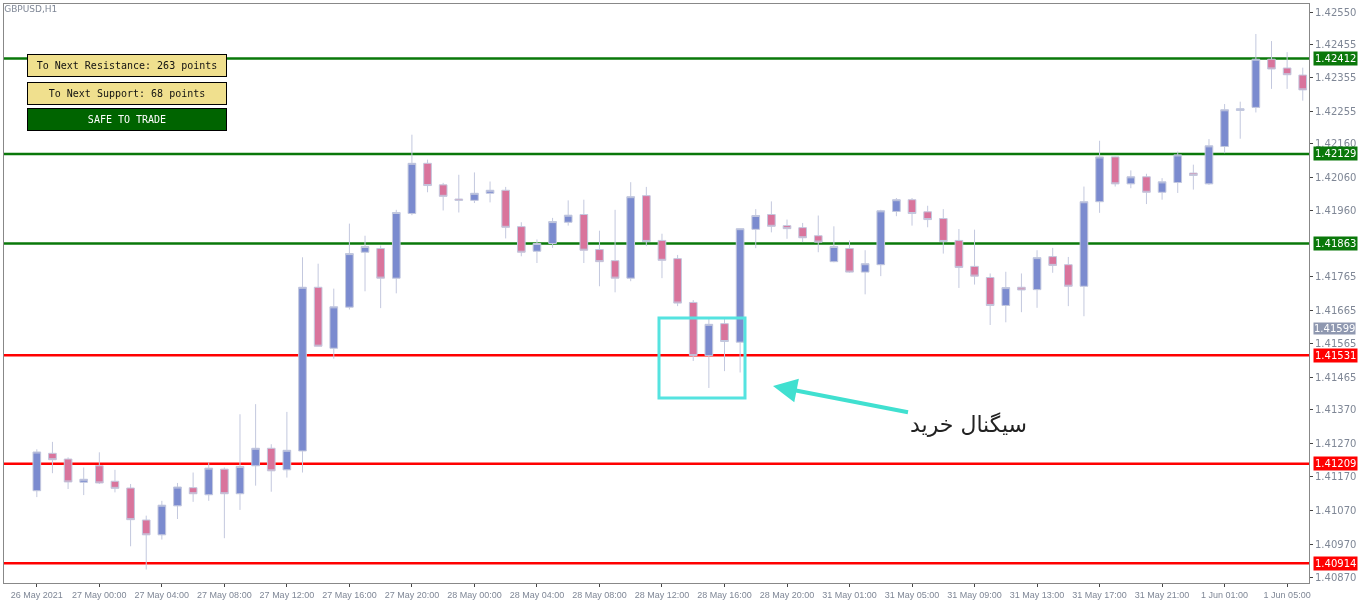 Image resolution: width=1360 pixels, height=606 pixels. I want to click on y-tick-label: 1.41465, so click(1336, 378).